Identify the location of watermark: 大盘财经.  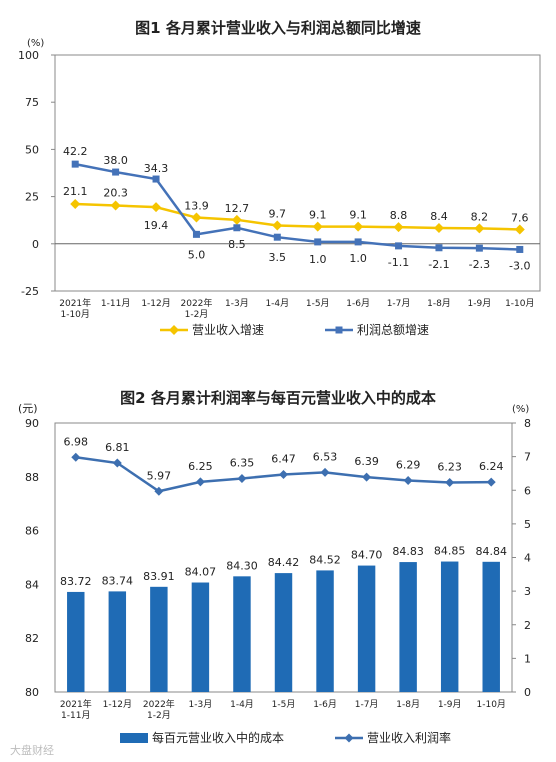
(32, 750).